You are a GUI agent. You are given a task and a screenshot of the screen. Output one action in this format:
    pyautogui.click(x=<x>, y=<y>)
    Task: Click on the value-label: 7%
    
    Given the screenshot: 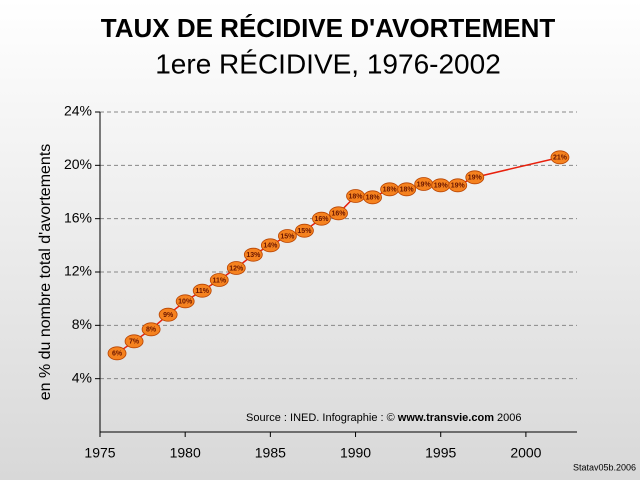 What is the action you would take?
    pyautogui.click(x=134, y=342)
    